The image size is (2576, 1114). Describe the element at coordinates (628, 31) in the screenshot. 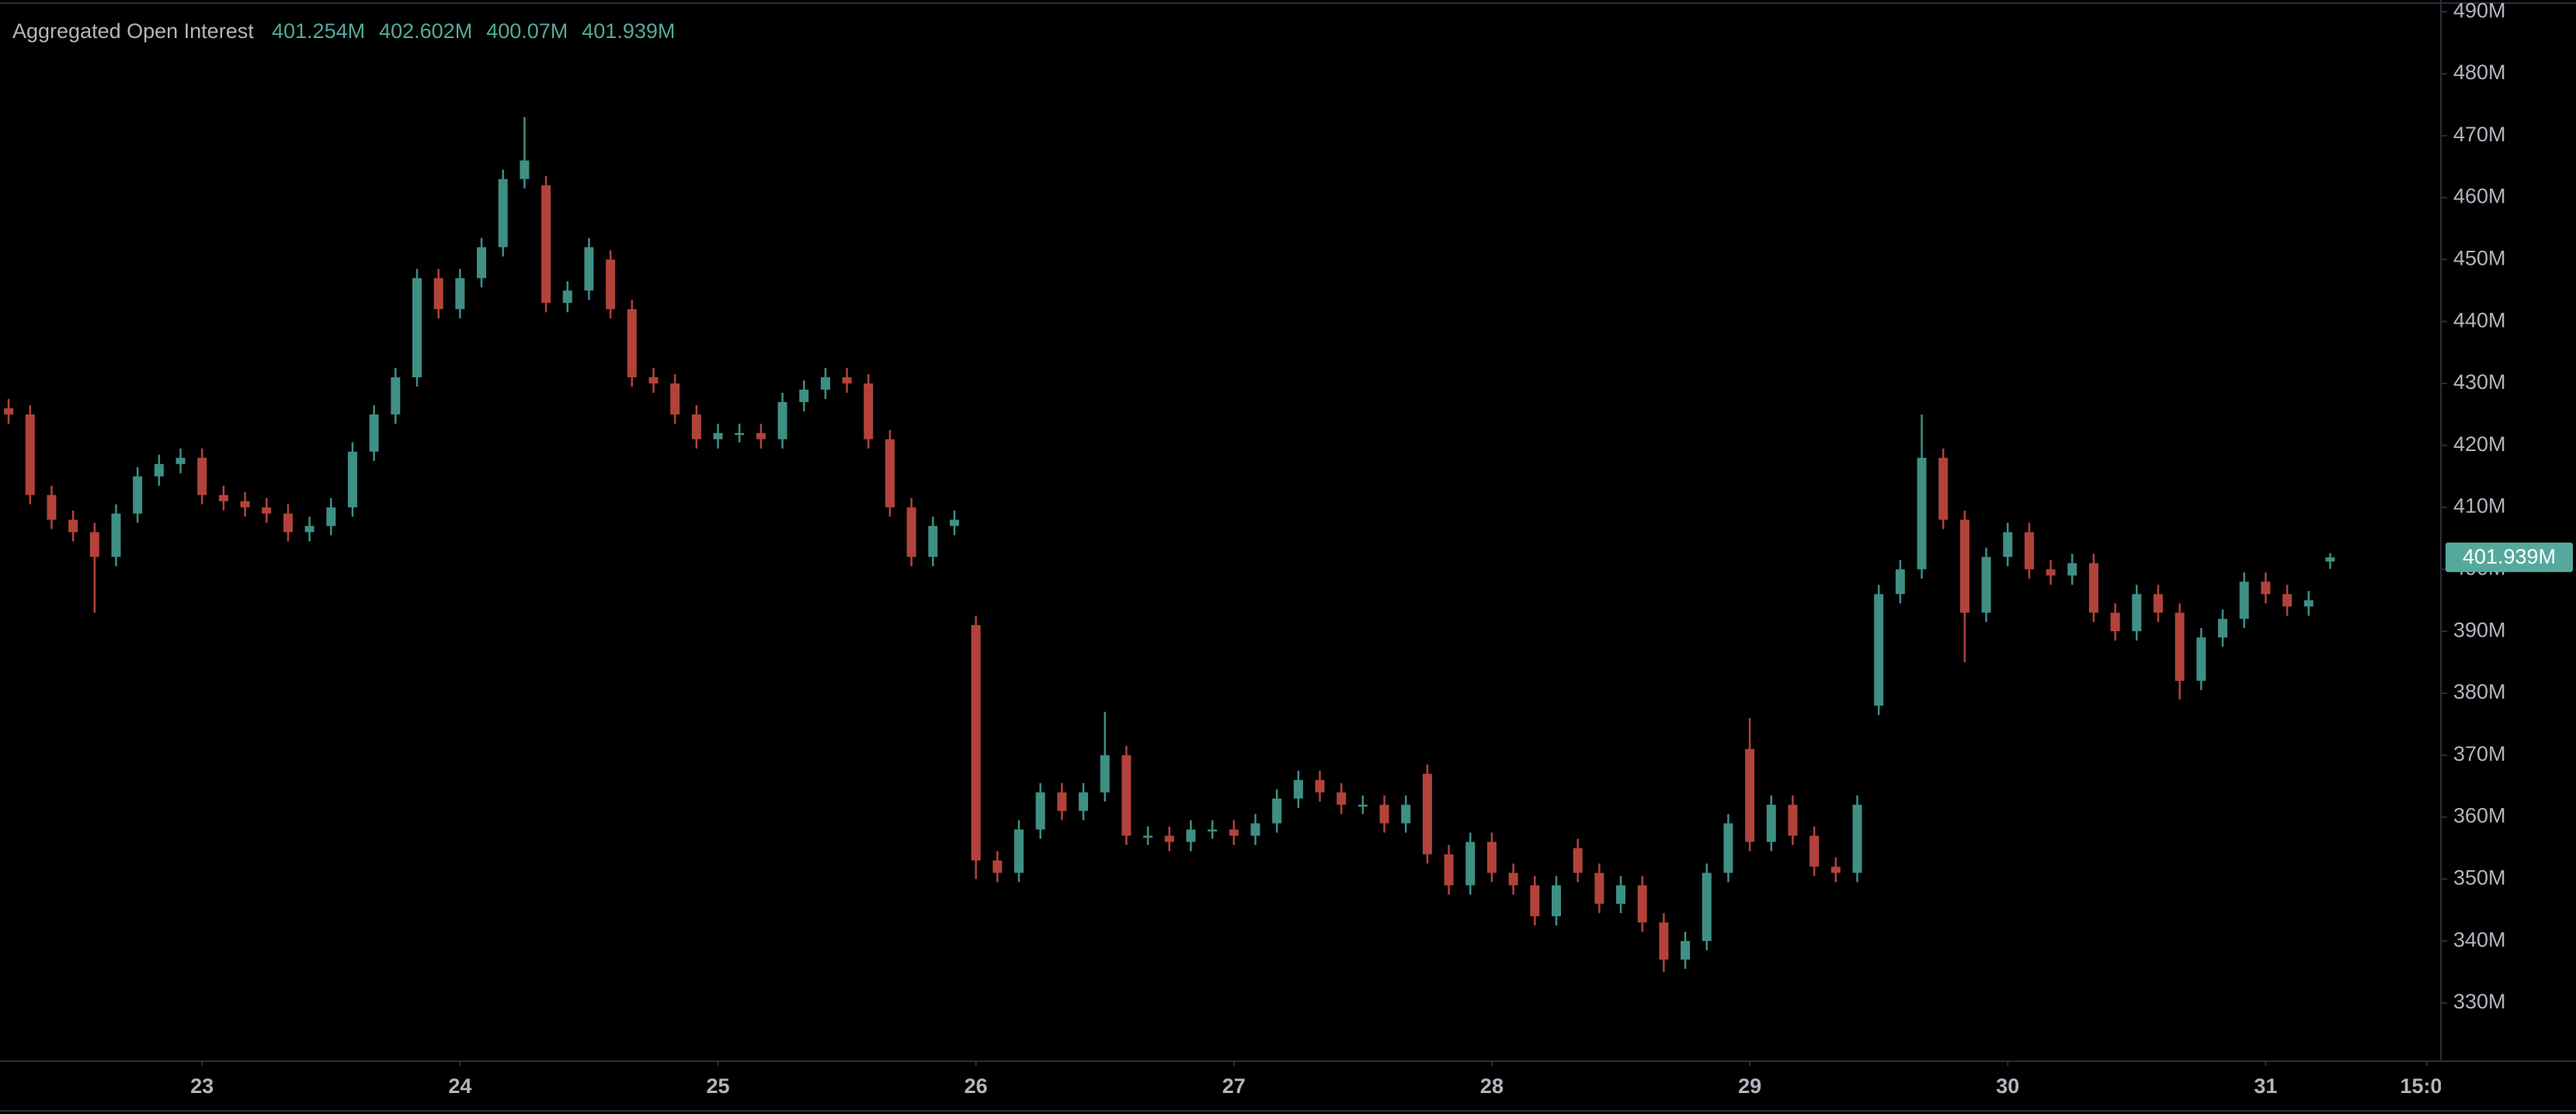

I see `ohlc-value: 401.939M` at that location.